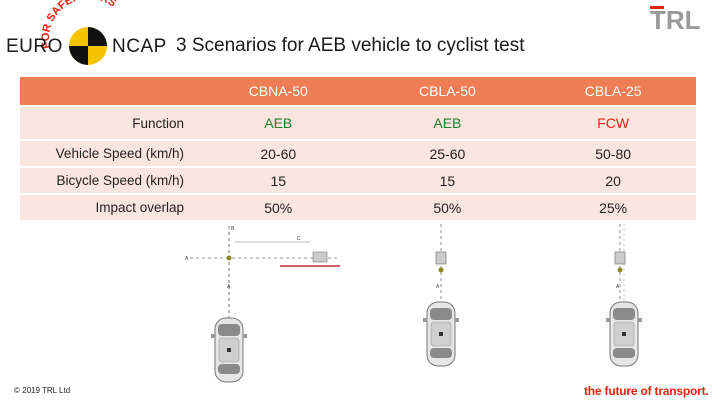 The width and height of the screenshot is (720, 405). Describe the element at coordinates (278, 91) in the screenshot. I see `column-header: CBNA-50` at that location.